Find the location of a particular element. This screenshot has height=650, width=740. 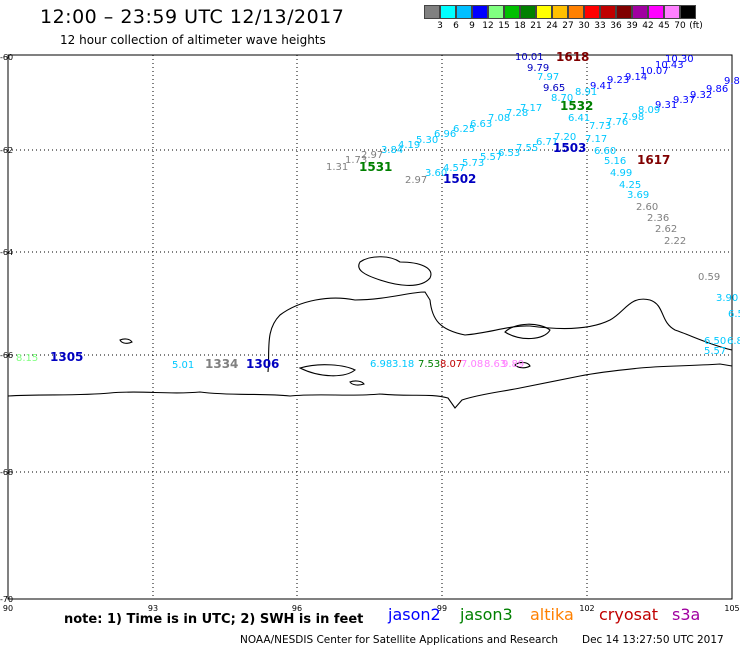

wave-height-value: 9.23 is located at coordinates (618, 80).